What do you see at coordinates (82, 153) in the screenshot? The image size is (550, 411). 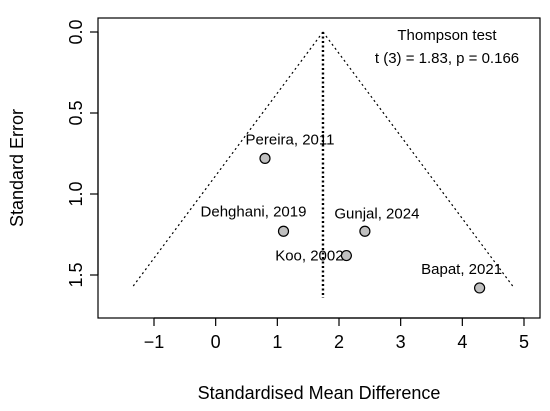 I see `y-axis: 0.0 0.5 1.0 1.5` at bounding box center [82, 153].